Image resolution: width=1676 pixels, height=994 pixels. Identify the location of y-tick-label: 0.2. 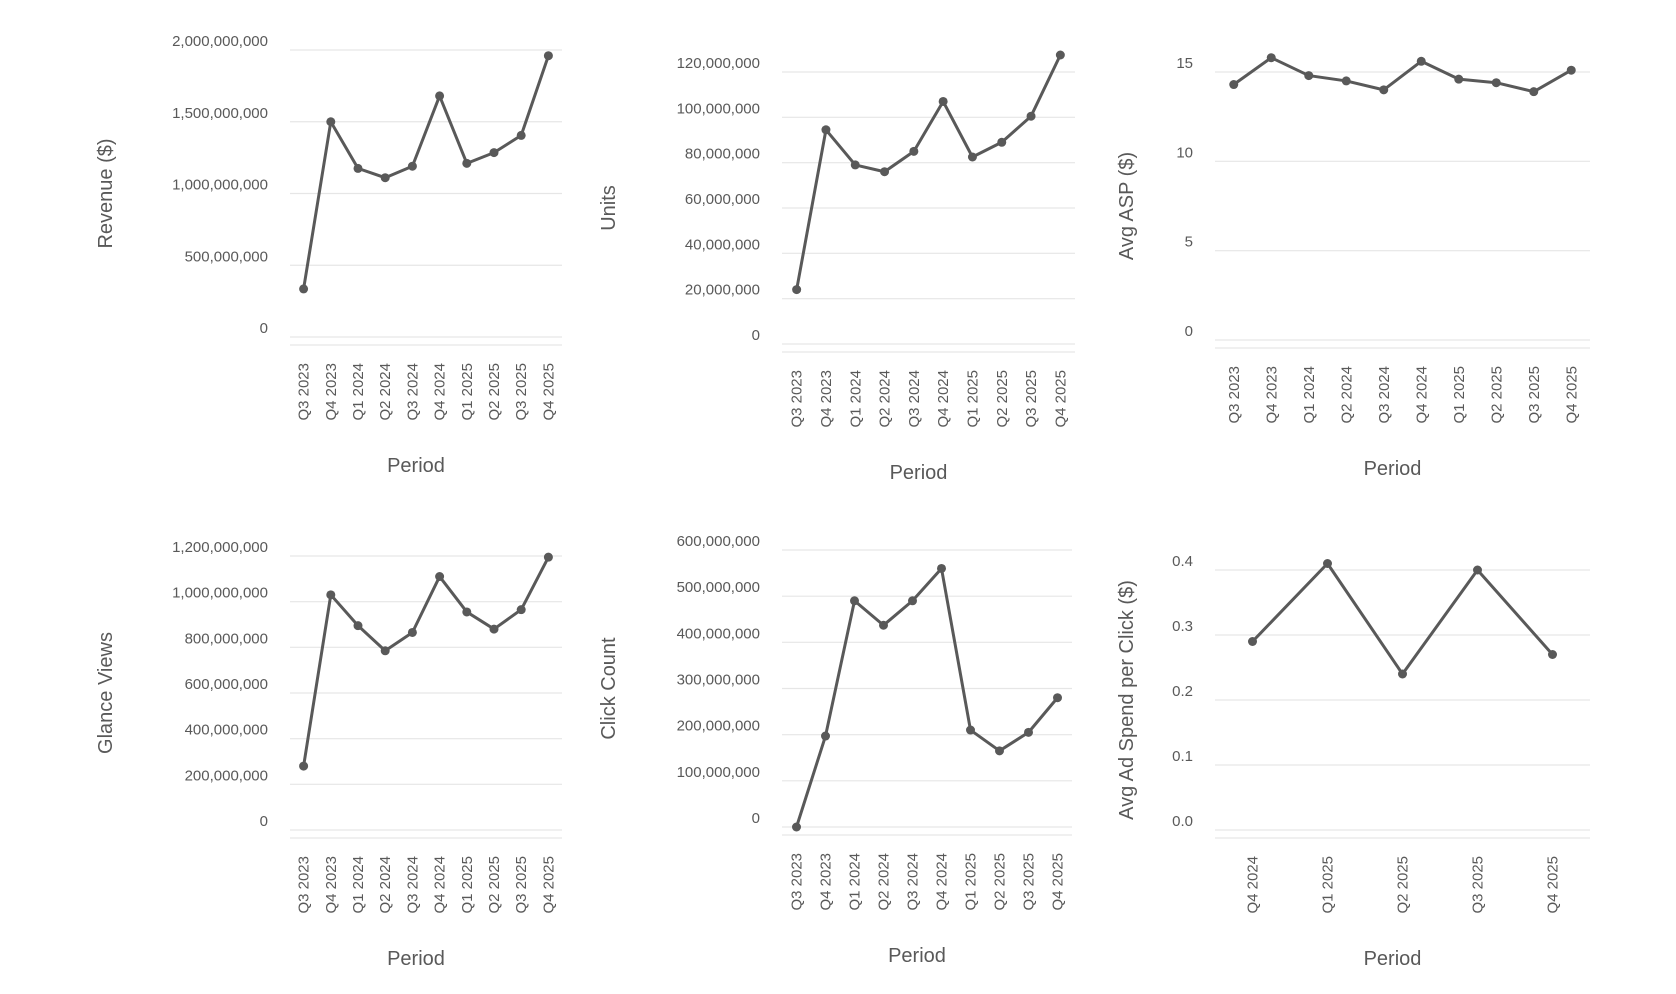
(1182, 691).